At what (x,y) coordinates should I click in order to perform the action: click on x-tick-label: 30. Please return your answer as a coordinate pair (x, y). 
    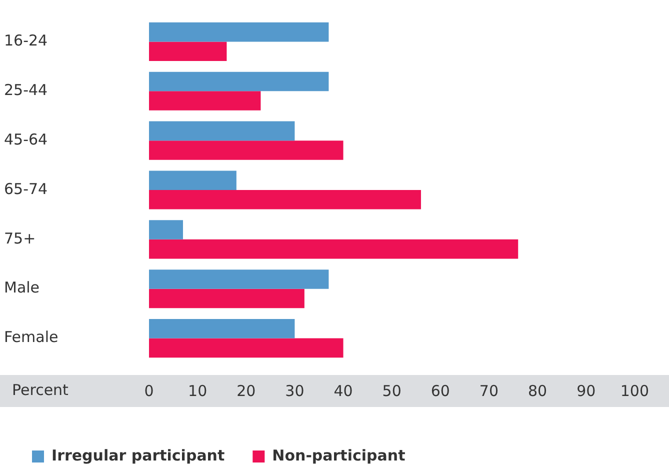
    Looking at the image, I should click on (294, 391).